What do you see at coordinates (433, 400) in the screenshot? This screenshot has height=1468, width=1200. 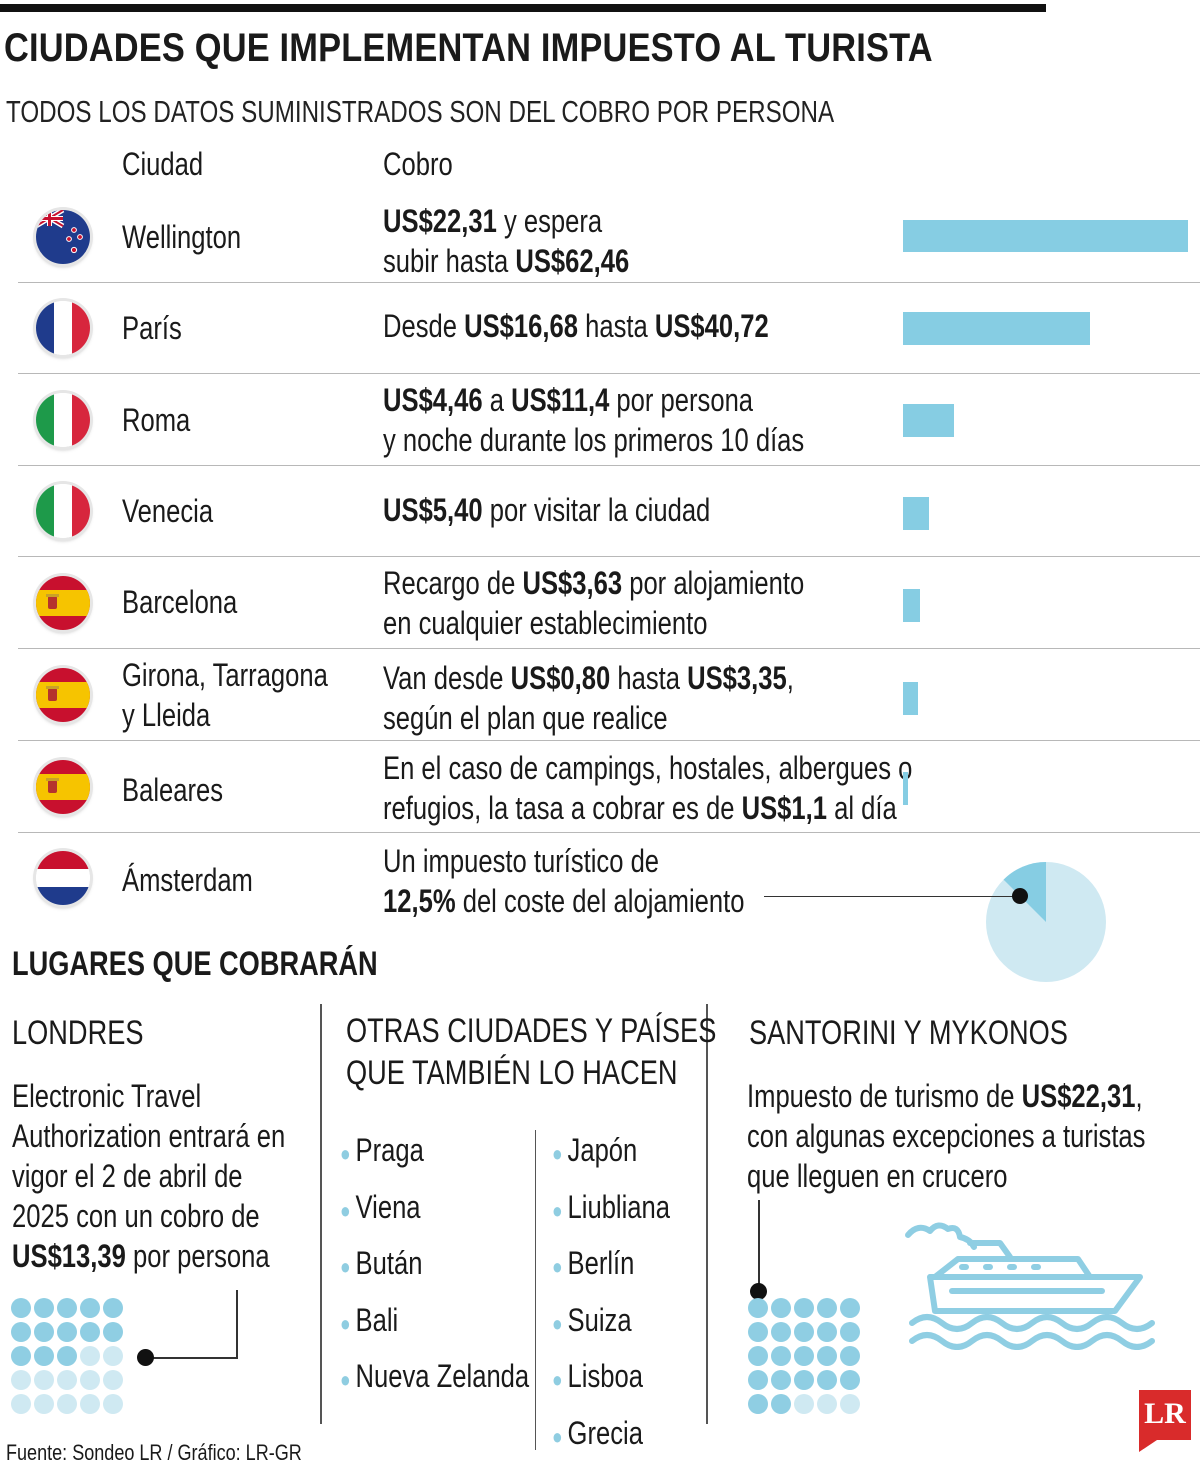 I see `charge-amount: US$4,46` at bounding box center [433, 400].